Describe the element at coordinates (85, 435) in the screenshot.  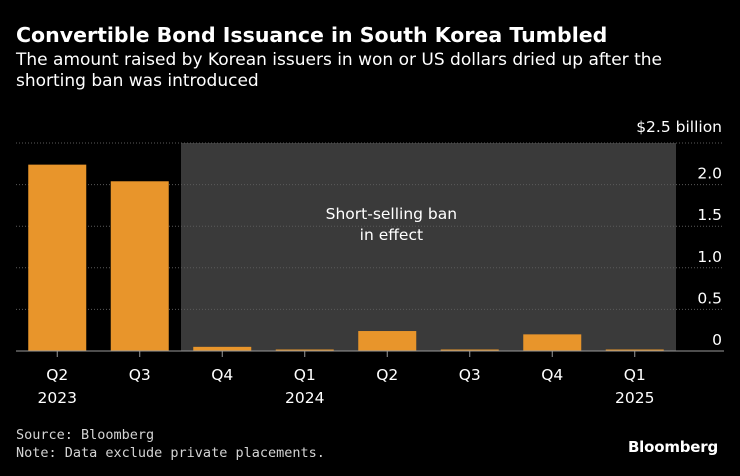
I see `source-note: Source: Bloomberg` at that location.